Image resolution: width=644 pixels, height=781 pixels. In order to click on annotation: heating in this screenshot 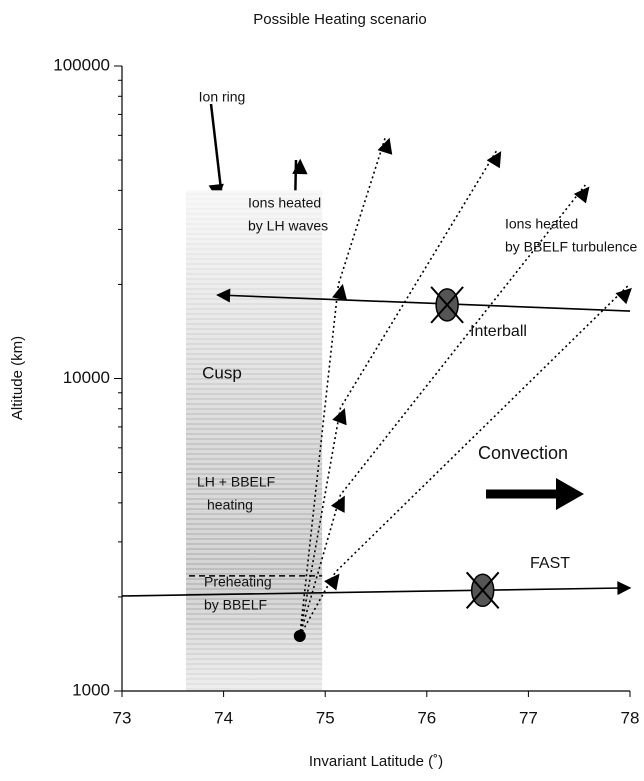, I will do `click(230, 505)`.